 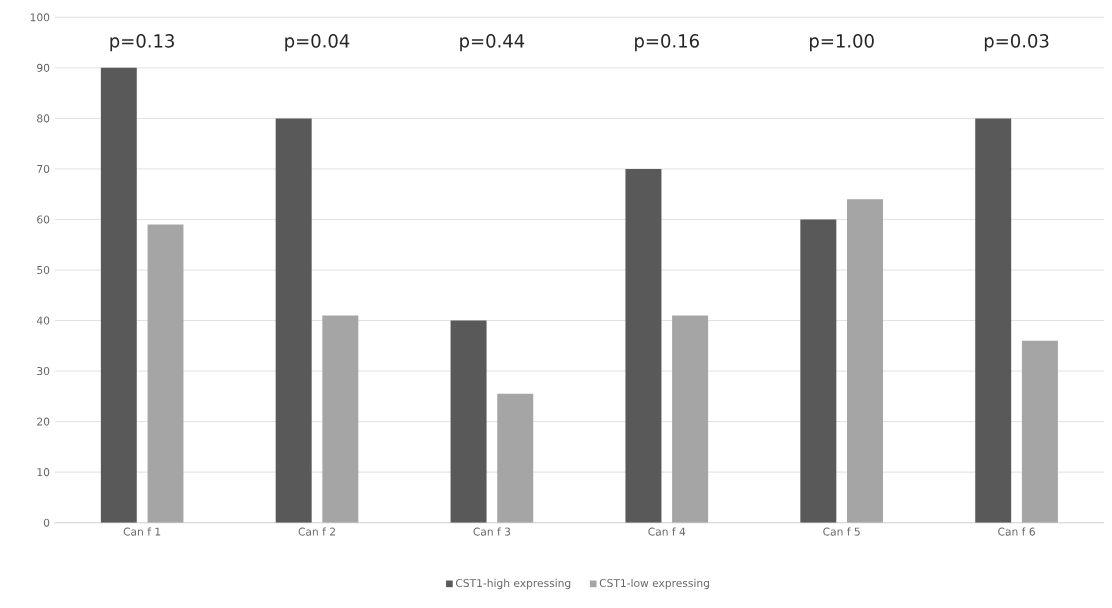 What do you see at coordinates (142, 531) in the screenshot?
I see `x-tick-label: Can f 1` at bounding box center [142, 531].